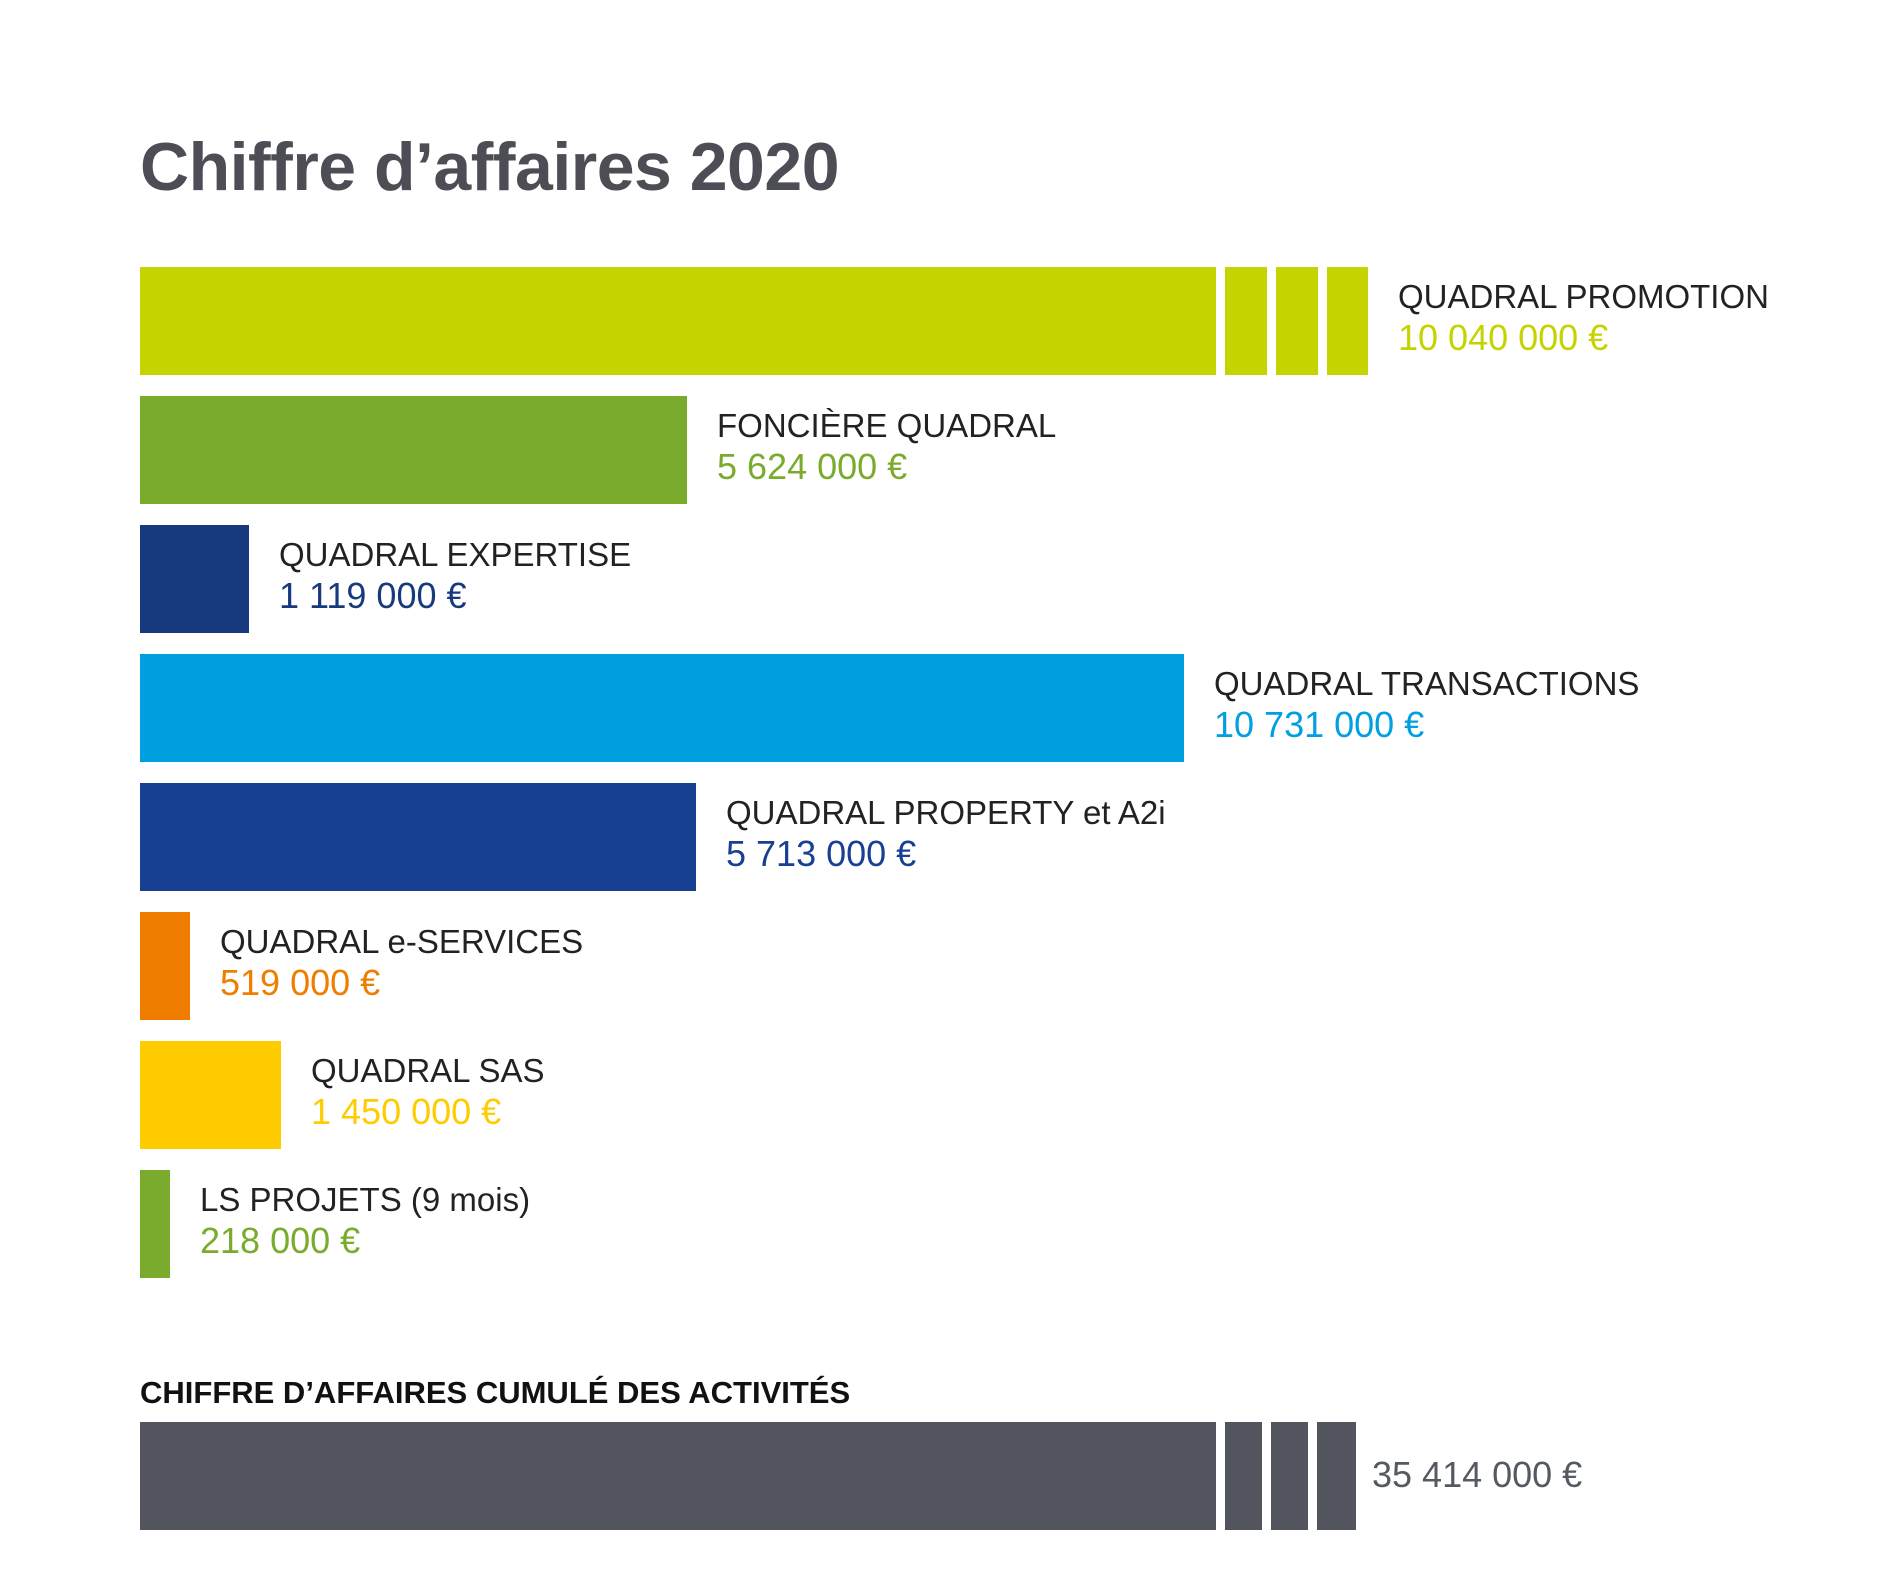  I want to click on bar-label: FONCIÈRE QUADRAL 5 624 000 €, so click(886, 447).